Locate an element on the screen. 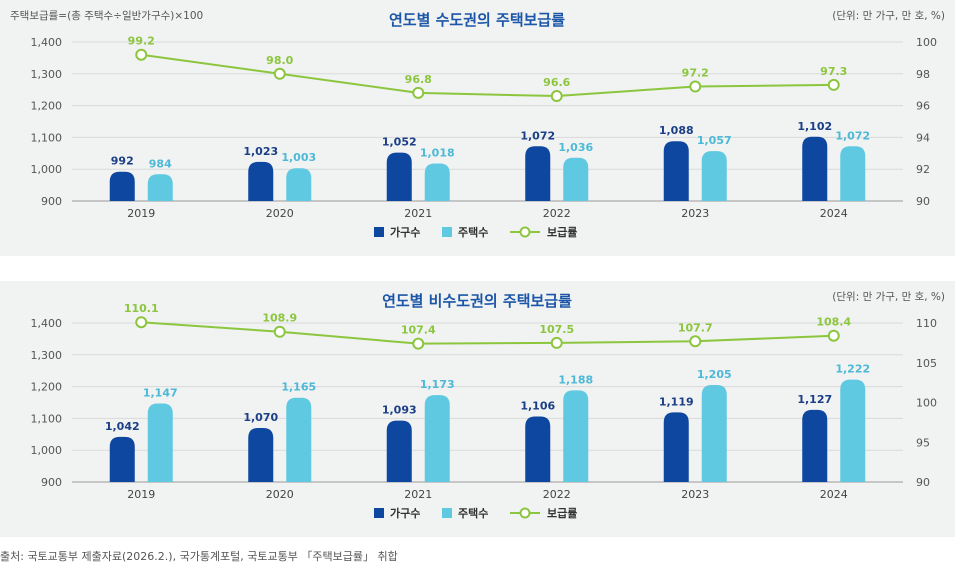 This screenshot has height=568, width=955. data-label-rate: 97.2 is located at coordinates (695, 73).